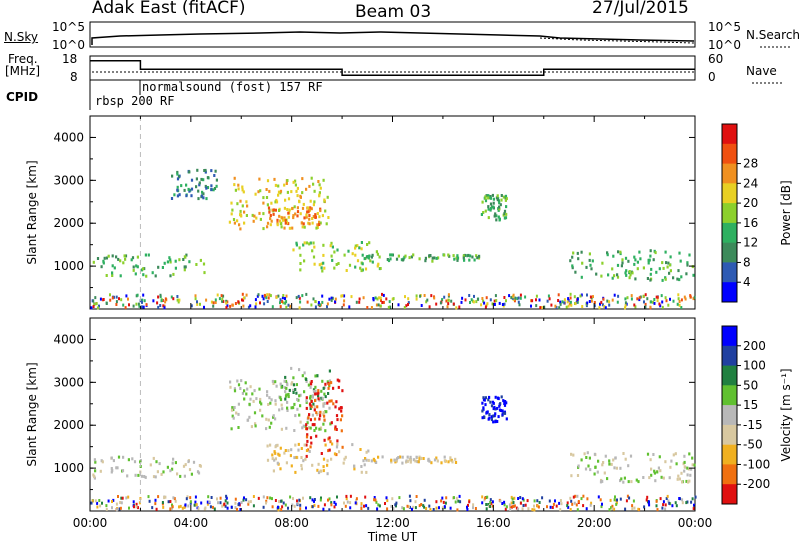  Describe the element at coordinates (724, 27) in the screenshot. I see `sky-right-tick-top: 10^5` at that location.